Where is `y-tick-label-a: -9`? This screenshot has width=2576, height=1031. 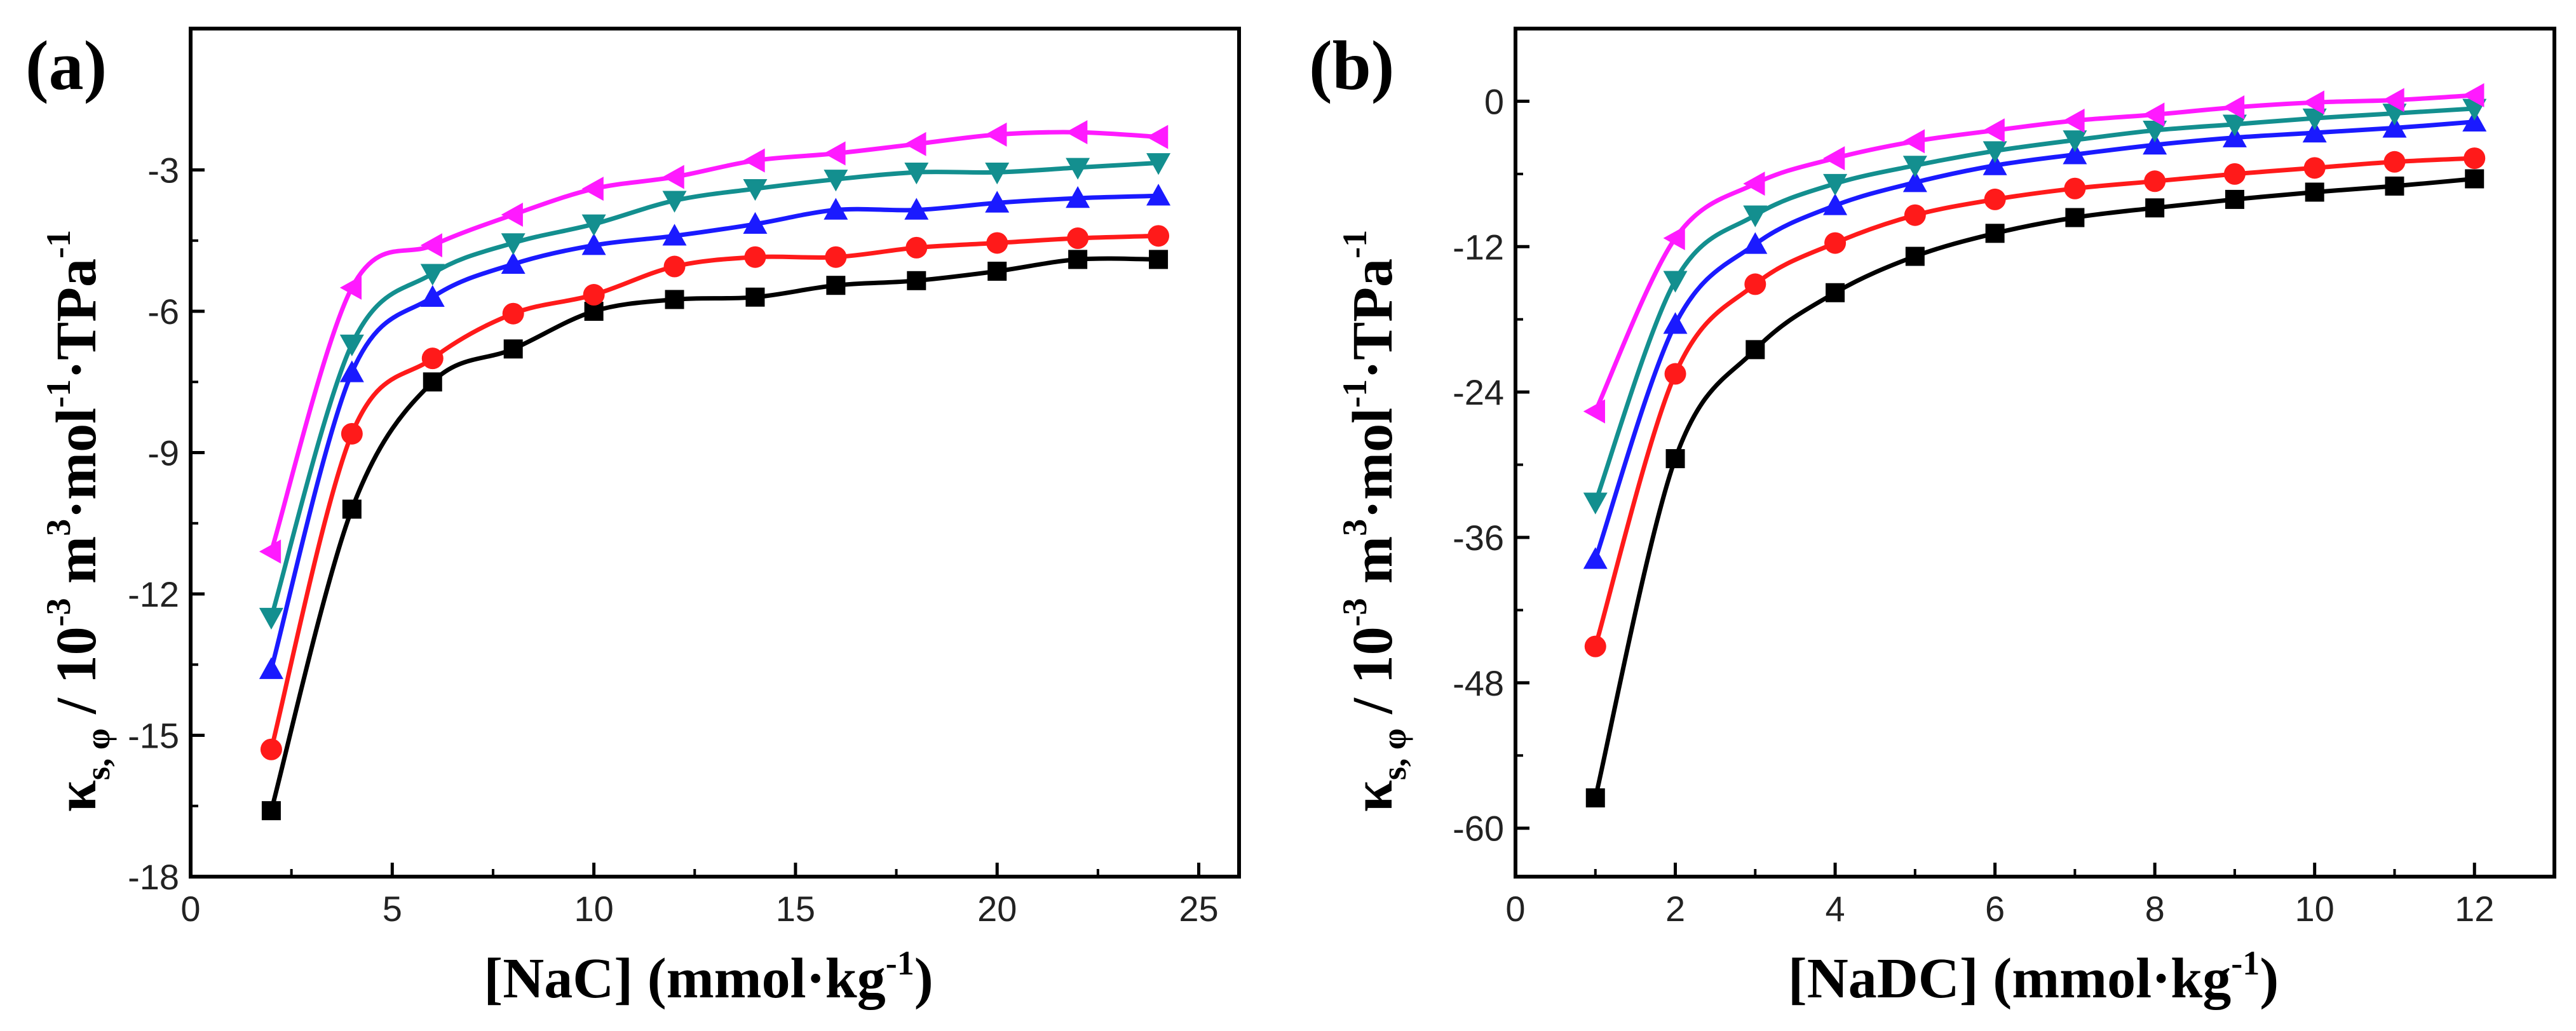
y-tick-label-a: -9 is located at coordinates (163, 453).